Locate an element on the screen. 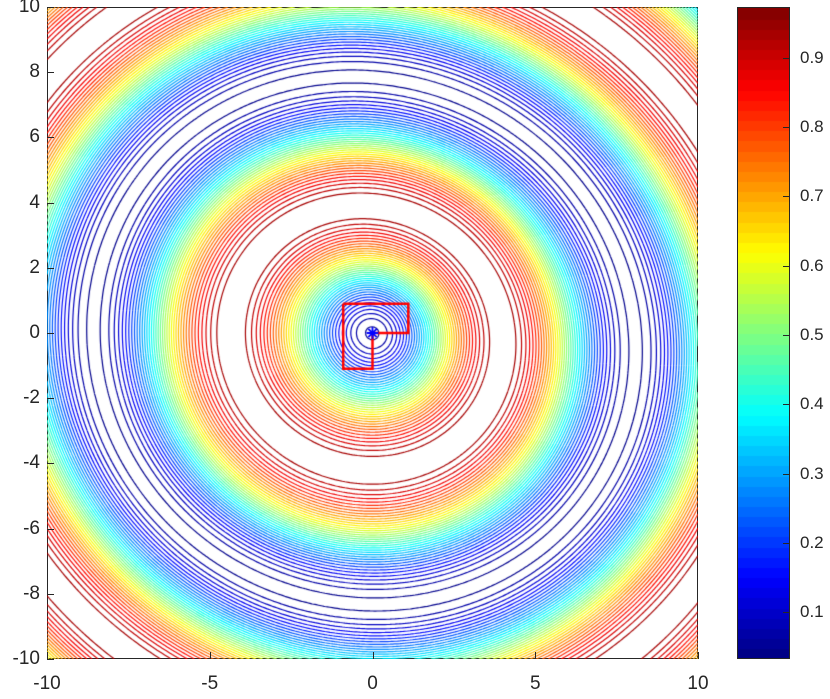 The height and width of the screenshot is (699, 830). colorbar-tick-label: 0.3 is located at coordinates (812, 473).